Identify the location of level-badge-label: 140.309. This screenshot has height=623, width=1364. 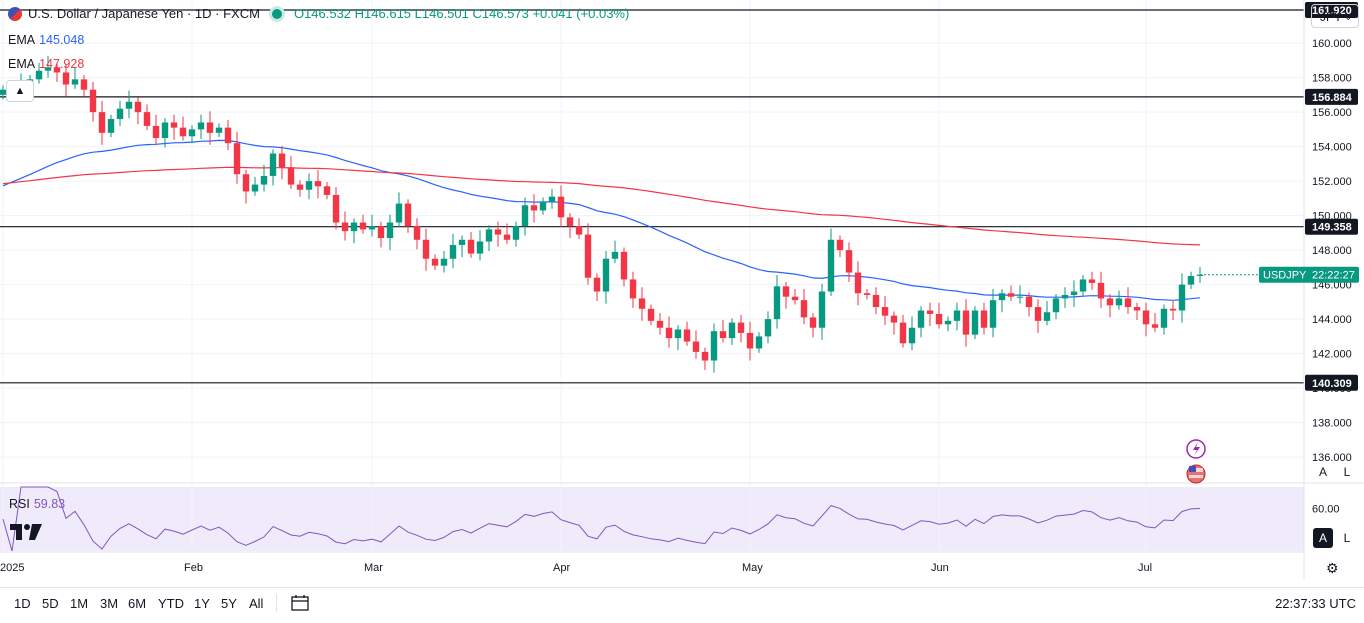
(1332, 384).